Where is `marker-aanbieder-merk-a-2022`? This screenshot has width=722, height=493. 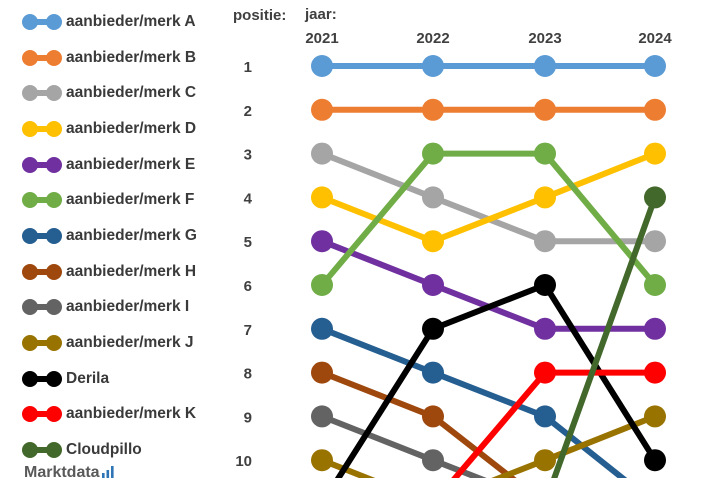
marker-aanbieder-merk-a-2022 is located at coordinates (433, 66).